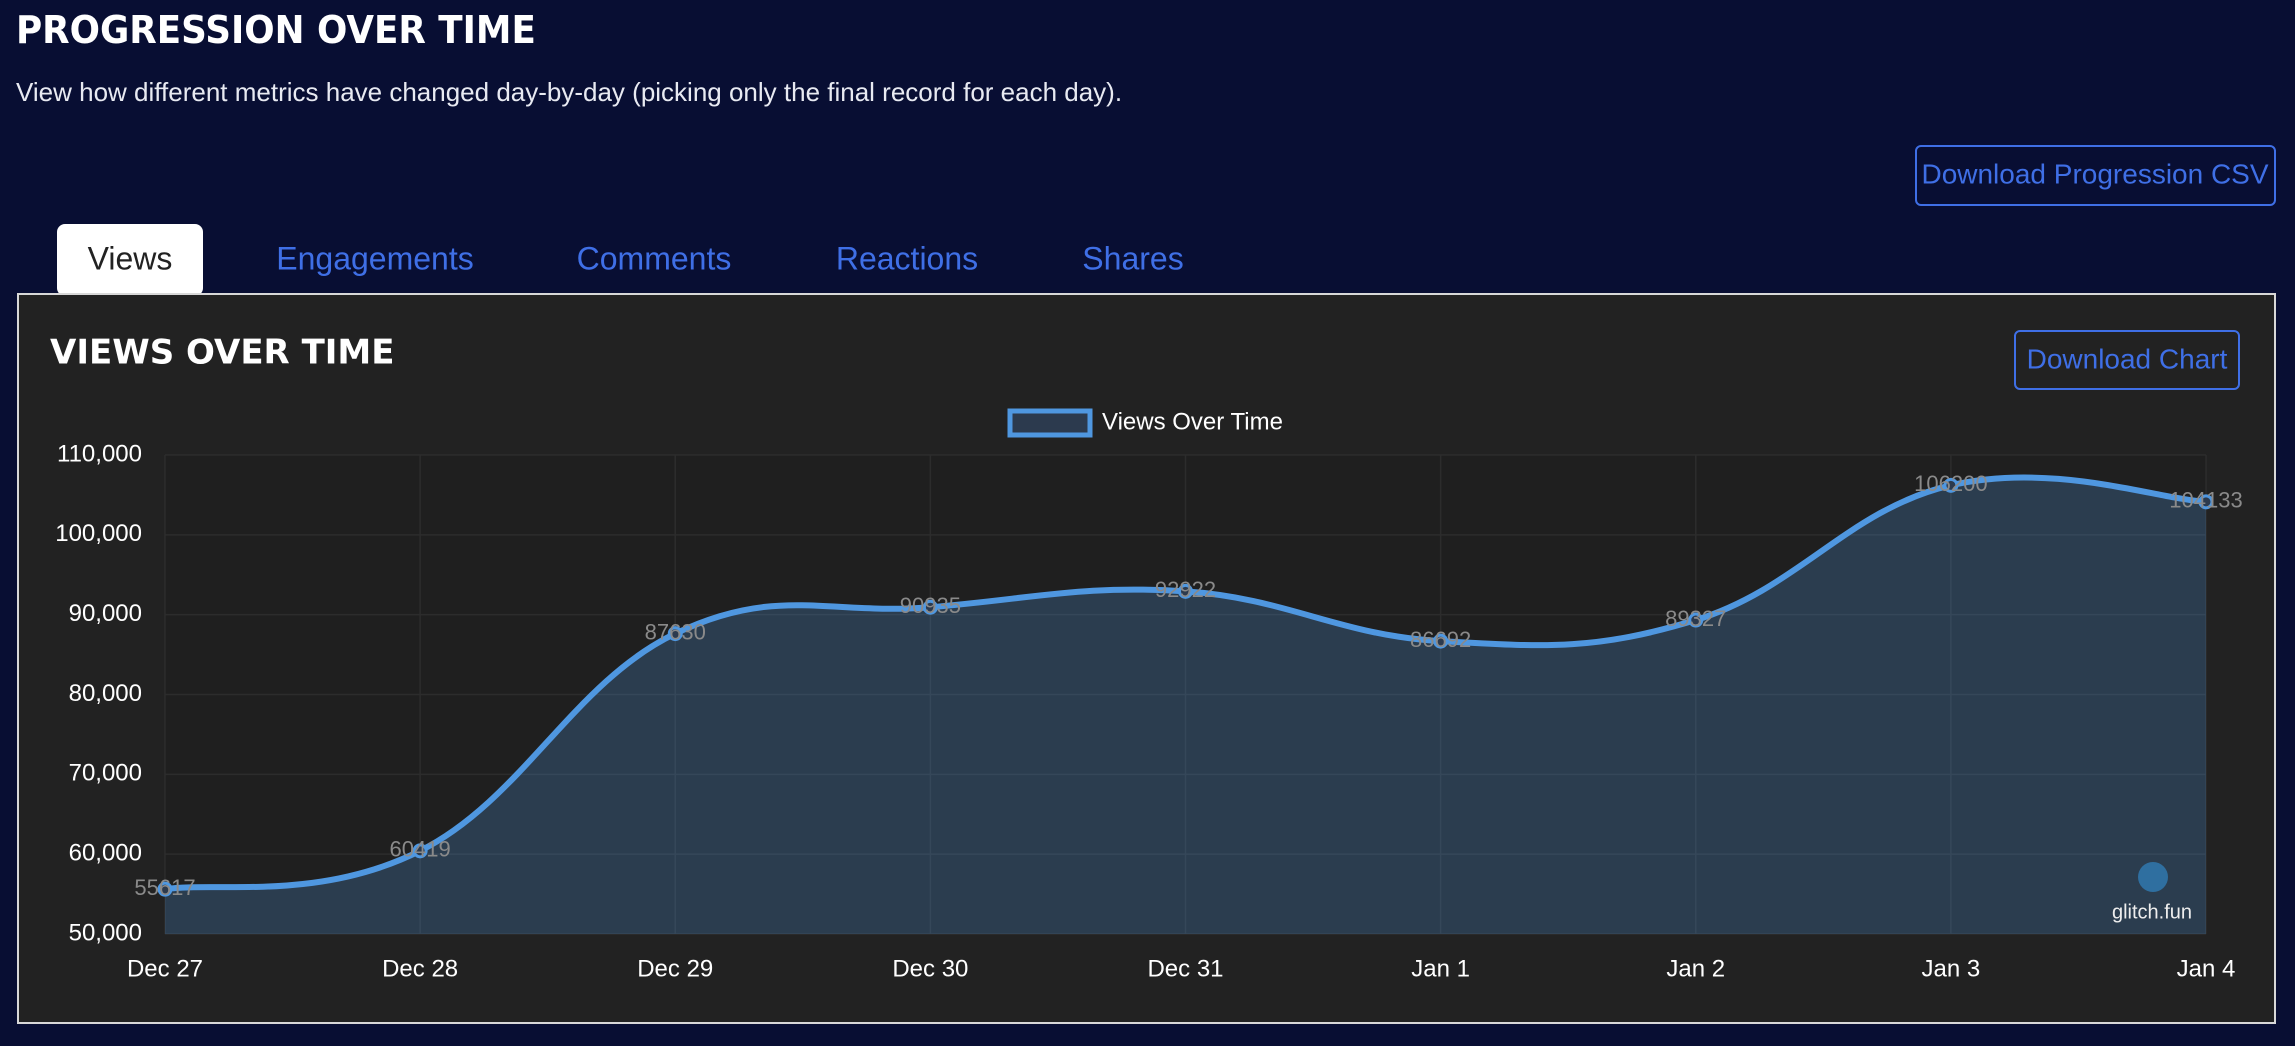  I want to click on data-label: 92922, so click(1185, 589).